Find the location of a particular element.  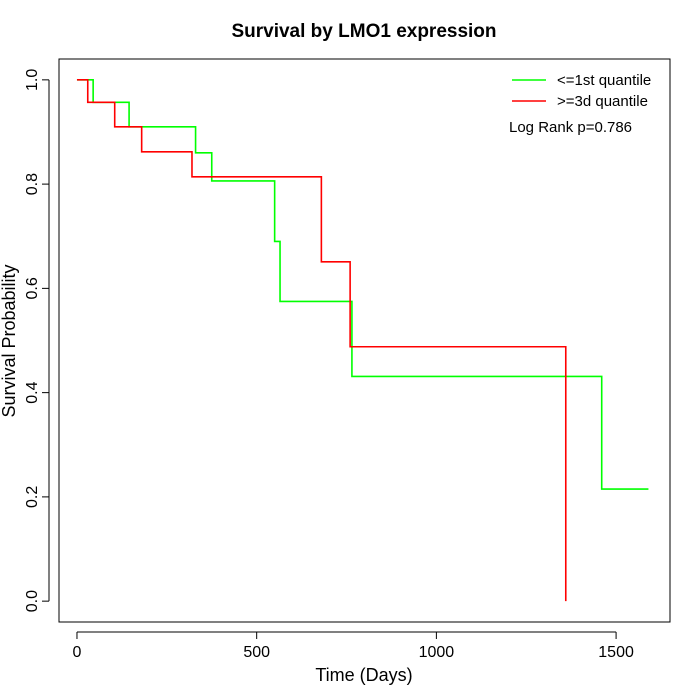

legend-label: <=1st quantile is located at coordinates (604, 80).